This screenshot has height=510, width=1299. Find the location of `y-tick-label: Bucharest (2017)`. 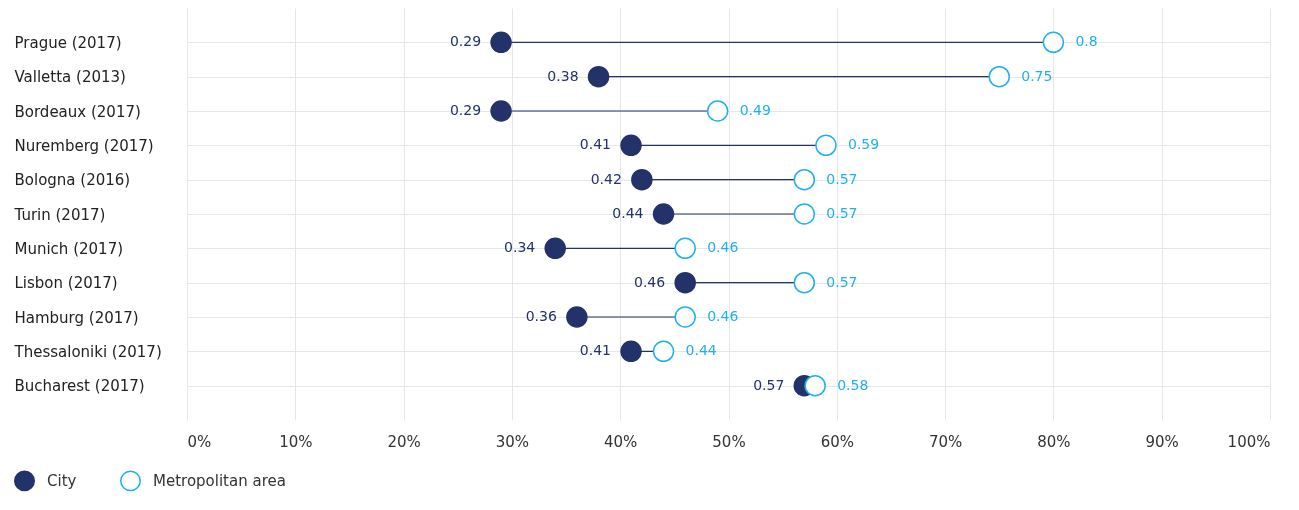

y-tick-label: Bucharest (2017) is located at coordinates (79, 386).